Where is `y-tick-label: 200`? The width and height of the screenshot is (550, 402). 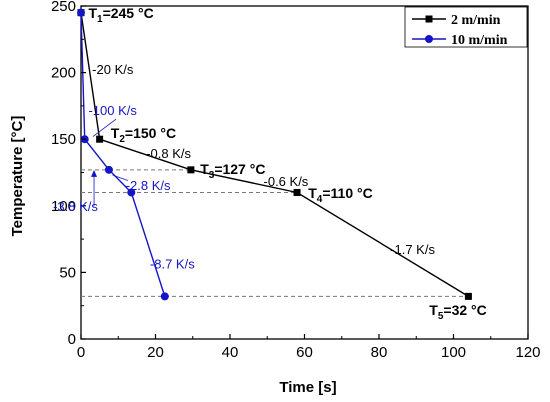 y-tick-label: 200 is located at coordinates (63, 73).